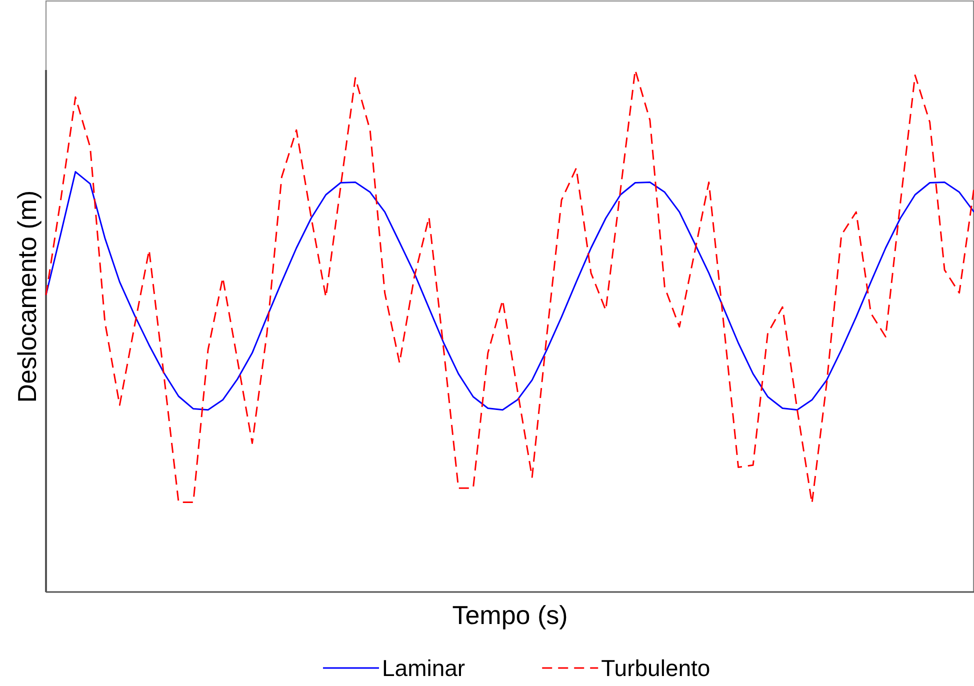 Image resolution: width=974 pixels, height=686 pixels. What do you see at coordinates (655, 668) in the screenshot?
I see `legend-label: Turbulento` at bounding box center [655, 668].